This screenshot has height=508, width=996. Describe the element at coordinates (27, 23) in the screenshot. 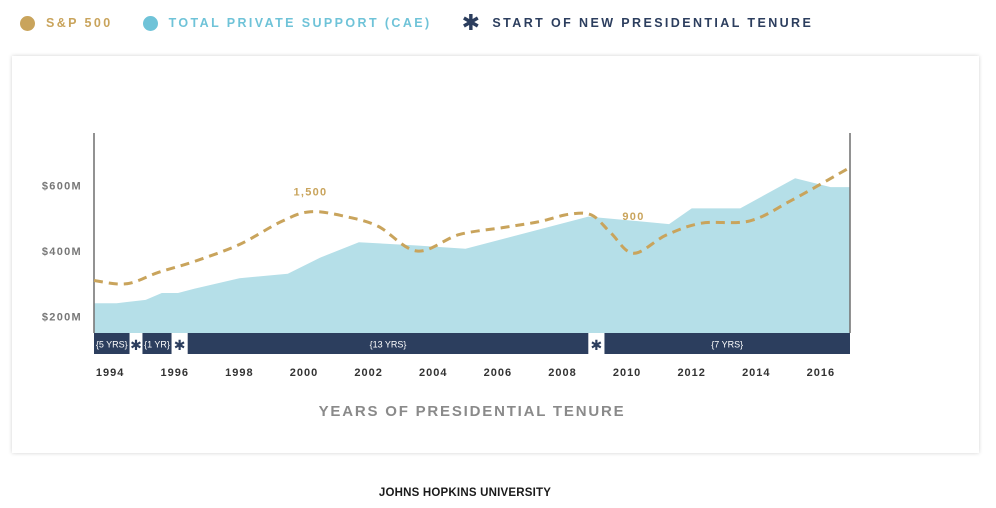

I see `legend-dot-sp500` at that location.